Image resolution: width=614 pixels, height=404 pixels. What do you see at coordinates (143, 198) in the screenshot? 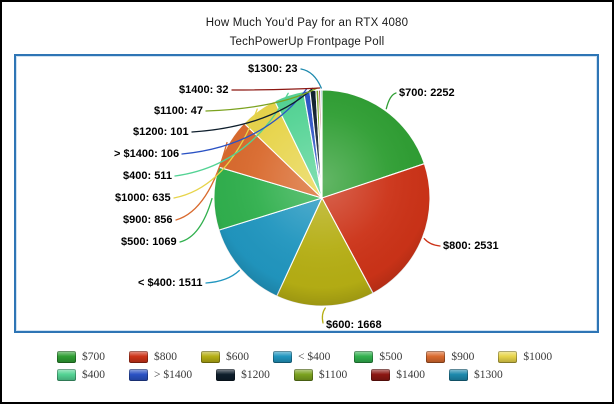
I see `slice-callout: $1000: 635` at bounding box center [143, 198].